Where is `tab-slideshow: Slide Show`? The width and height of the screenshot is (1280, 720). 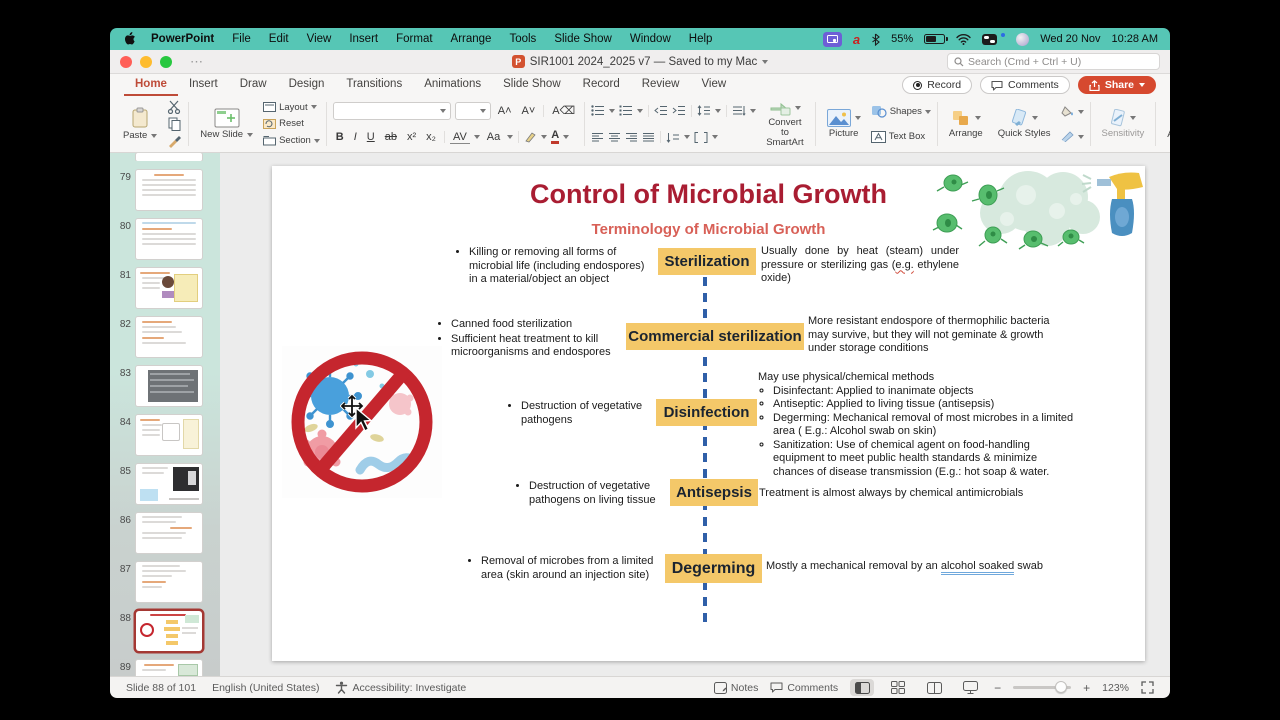 tab-slideshow: Slide Show is located at coordinates (532, 83).